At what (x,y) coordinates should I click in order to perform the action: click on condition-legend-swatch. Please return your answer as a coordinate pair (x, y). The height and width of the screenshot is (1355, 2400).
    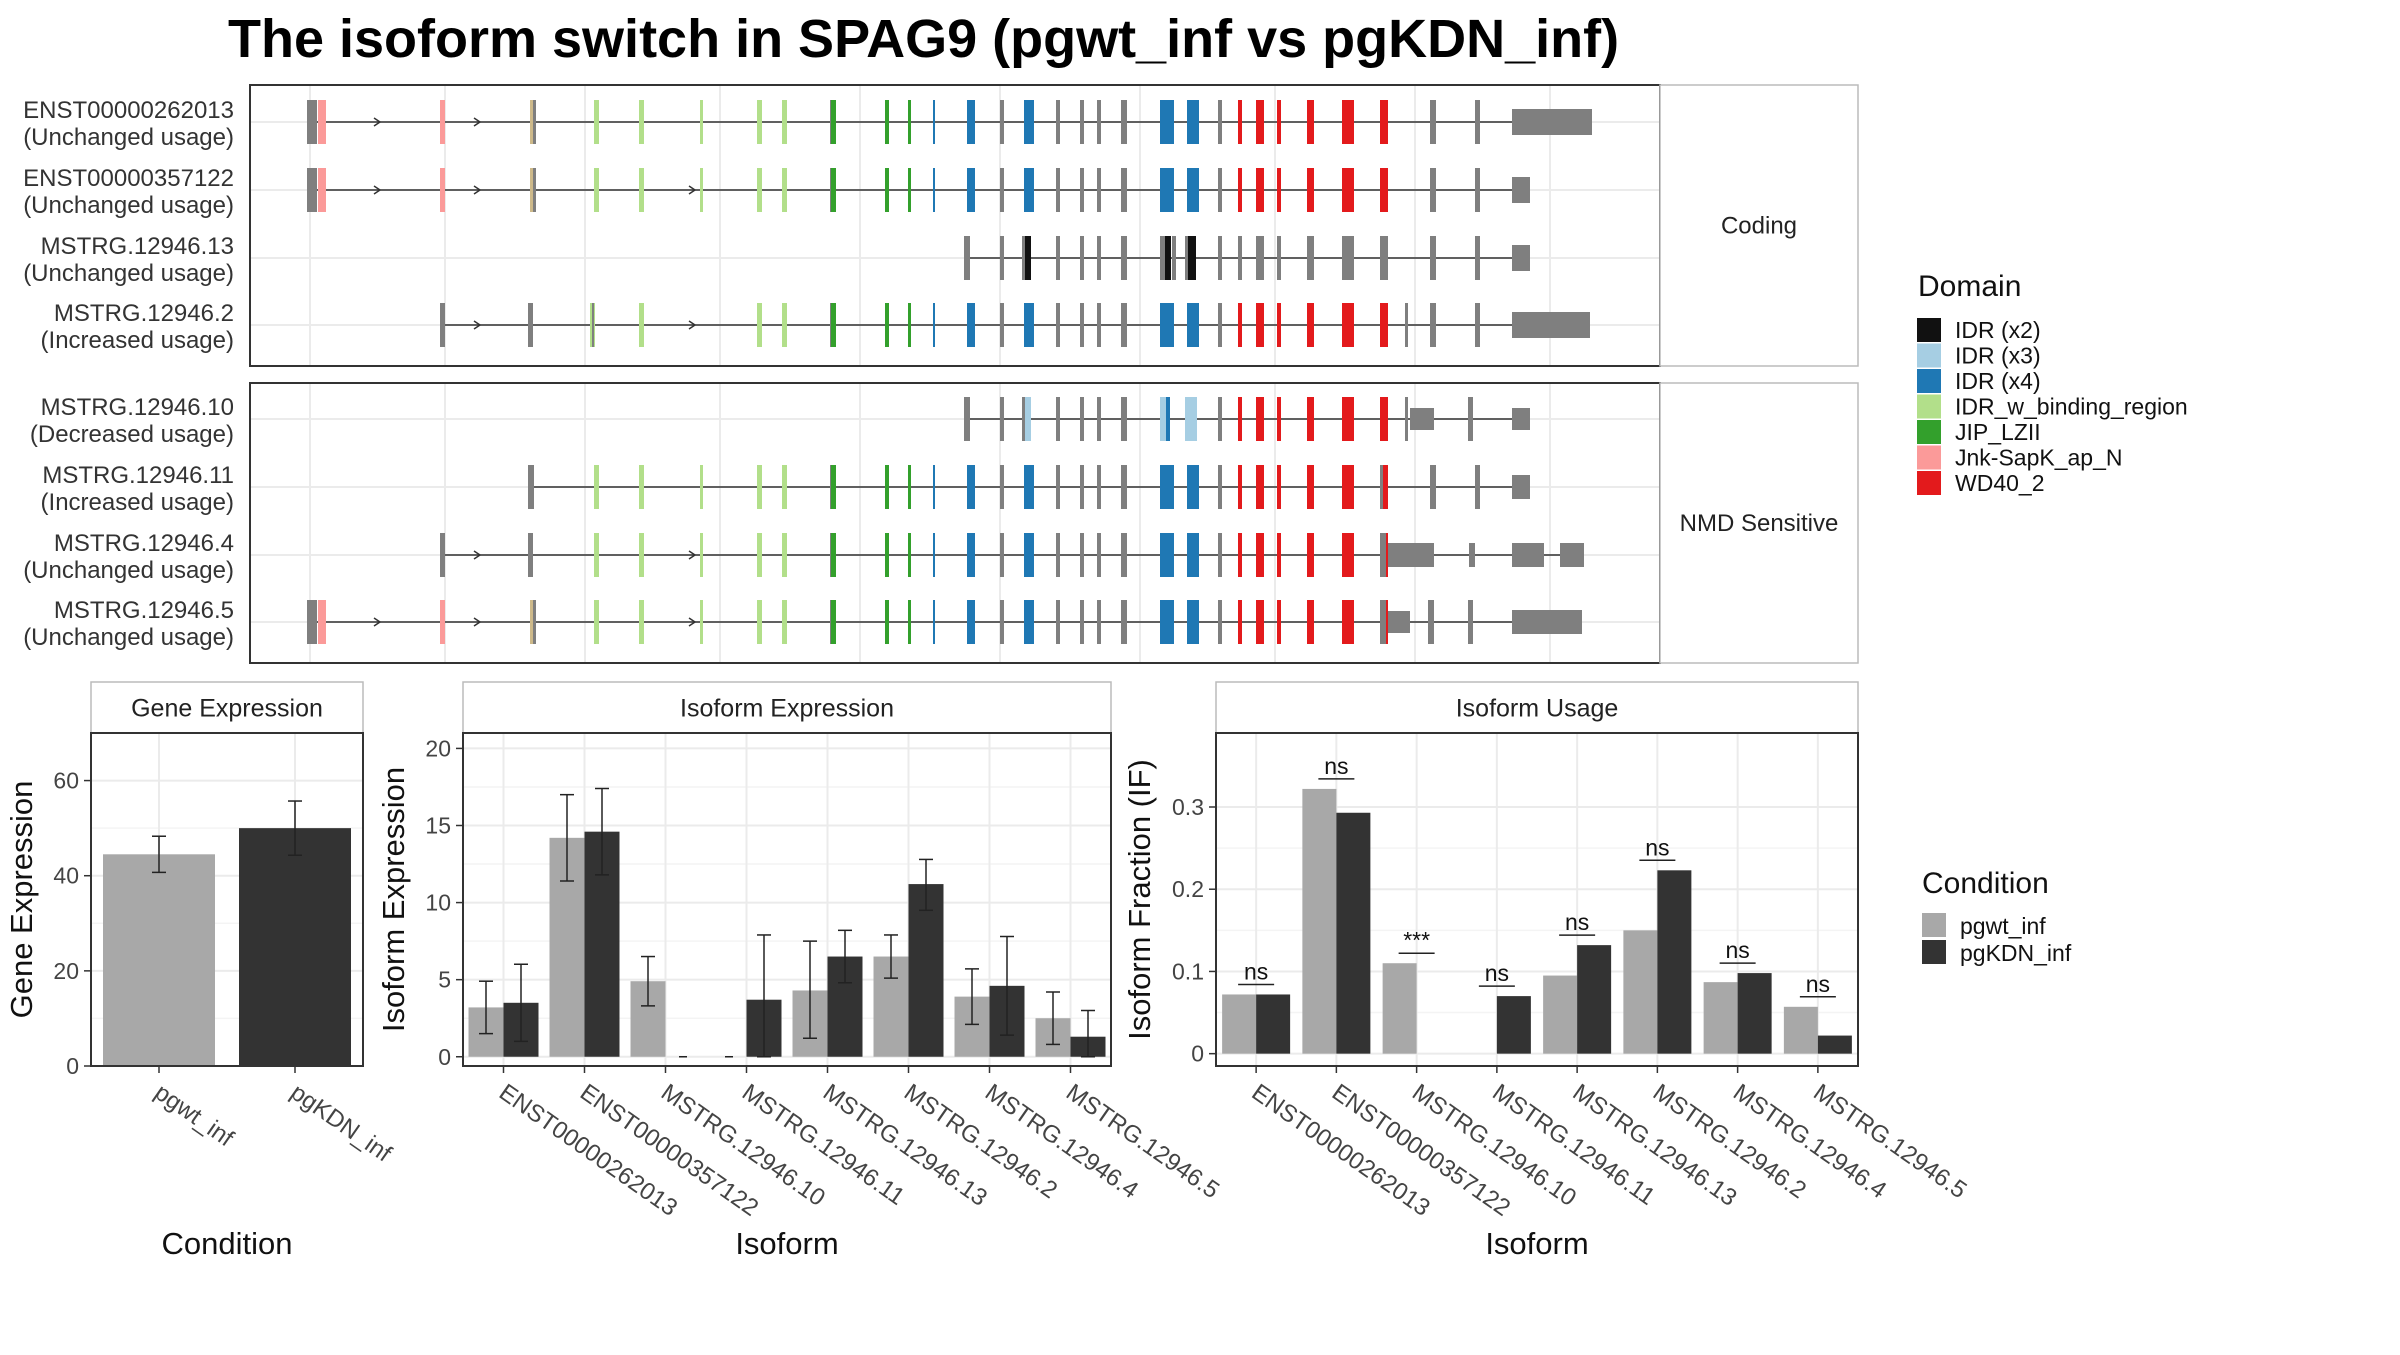
    Looking at the image, I should click on (1934, 925).